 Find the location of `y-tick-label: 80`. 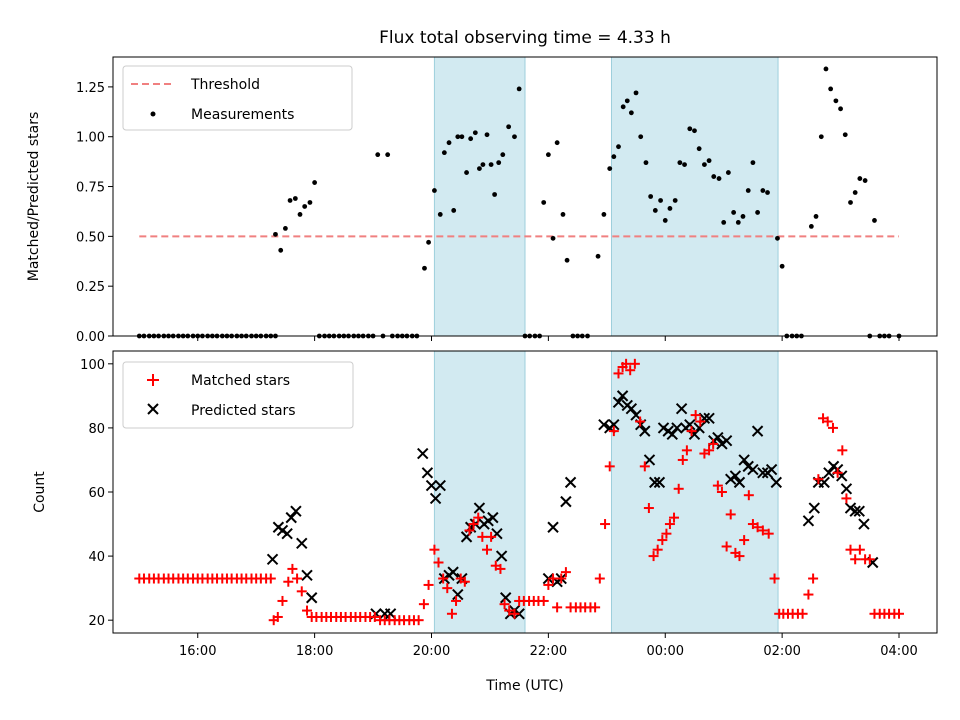

y-tick-label: 80 is located at coordinates (96, 429).